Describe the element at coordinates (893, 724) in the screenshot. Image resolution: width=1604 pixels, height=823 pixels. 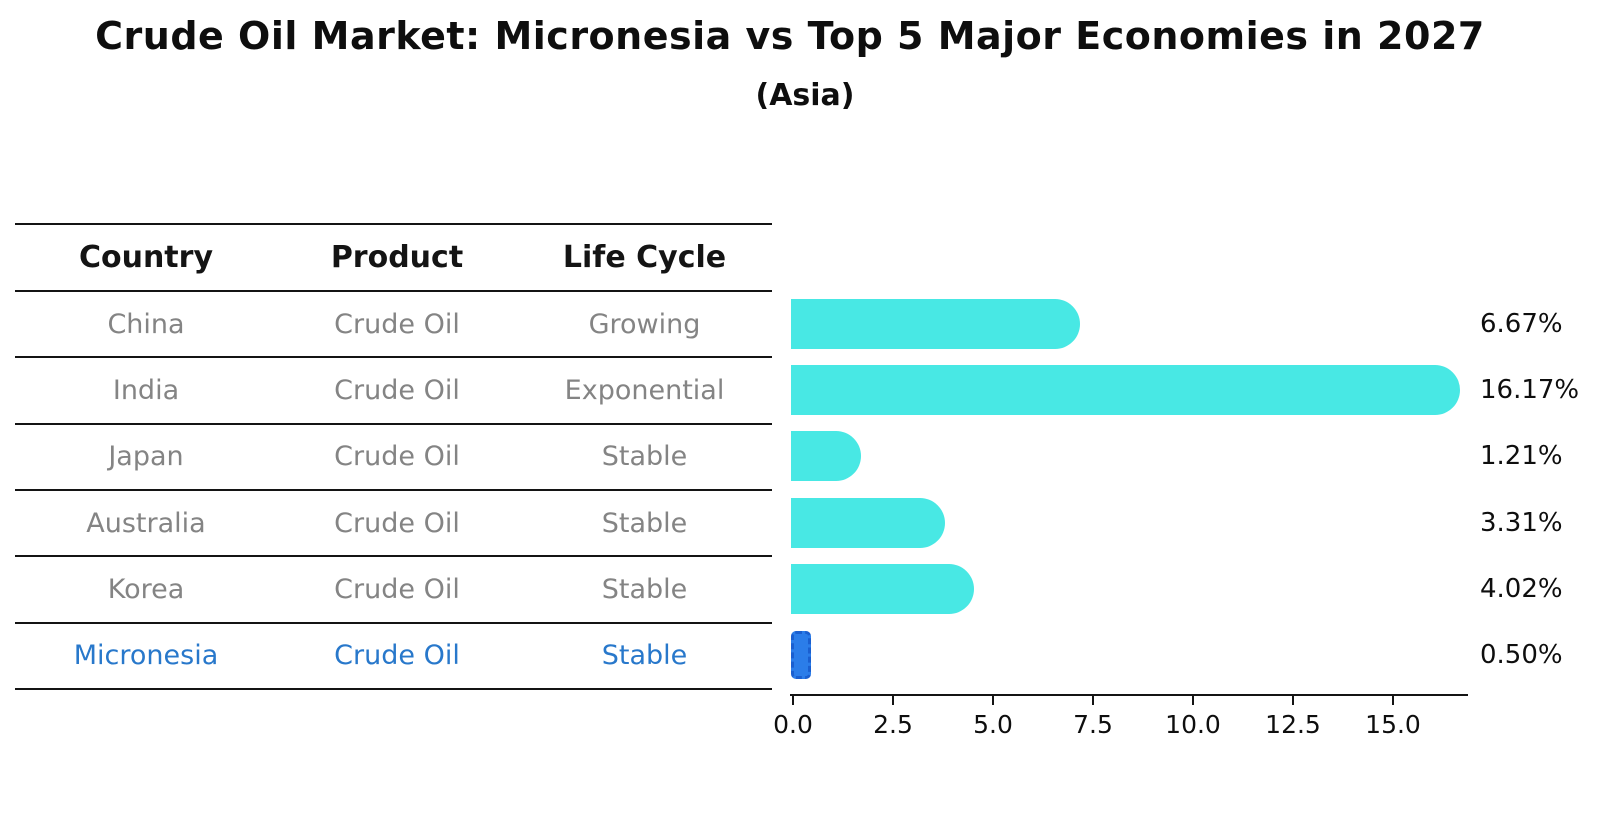
I see `x-axis-tick-label: 2.5` at that location.